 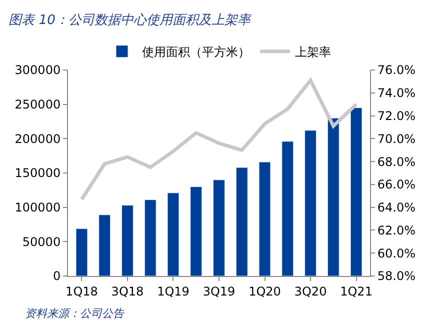 What do you see at coordinates (56, 276) in the screenshot?
I see `y-tick-label: 0` at bounding box center [56, 276].